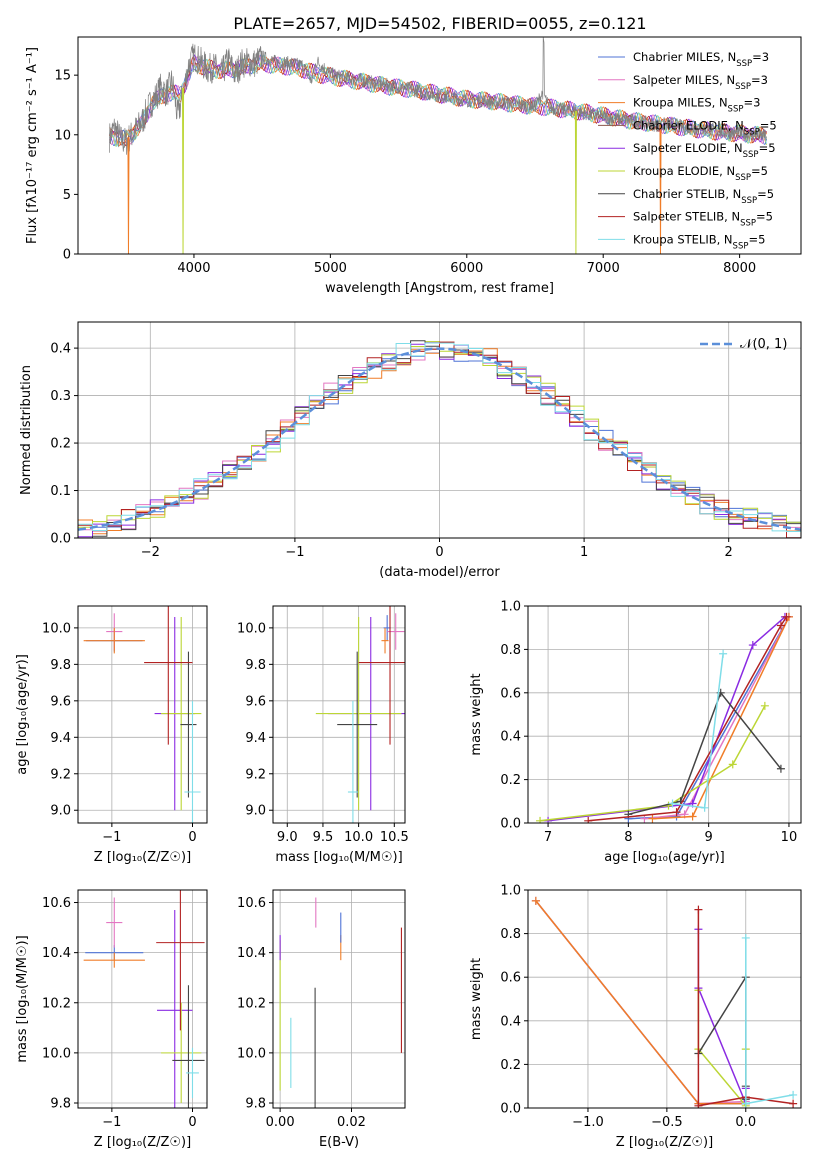 This screenshot has height=1170, width=819. Describe the element at coordinates (60, 738) in the screenshot. I see `y-tick-label: 9.4` at that location.